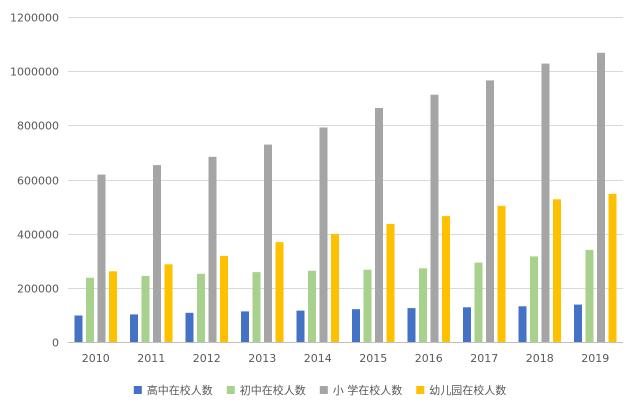  I want to click on x-tick-label: 2011, so click(151, 358).